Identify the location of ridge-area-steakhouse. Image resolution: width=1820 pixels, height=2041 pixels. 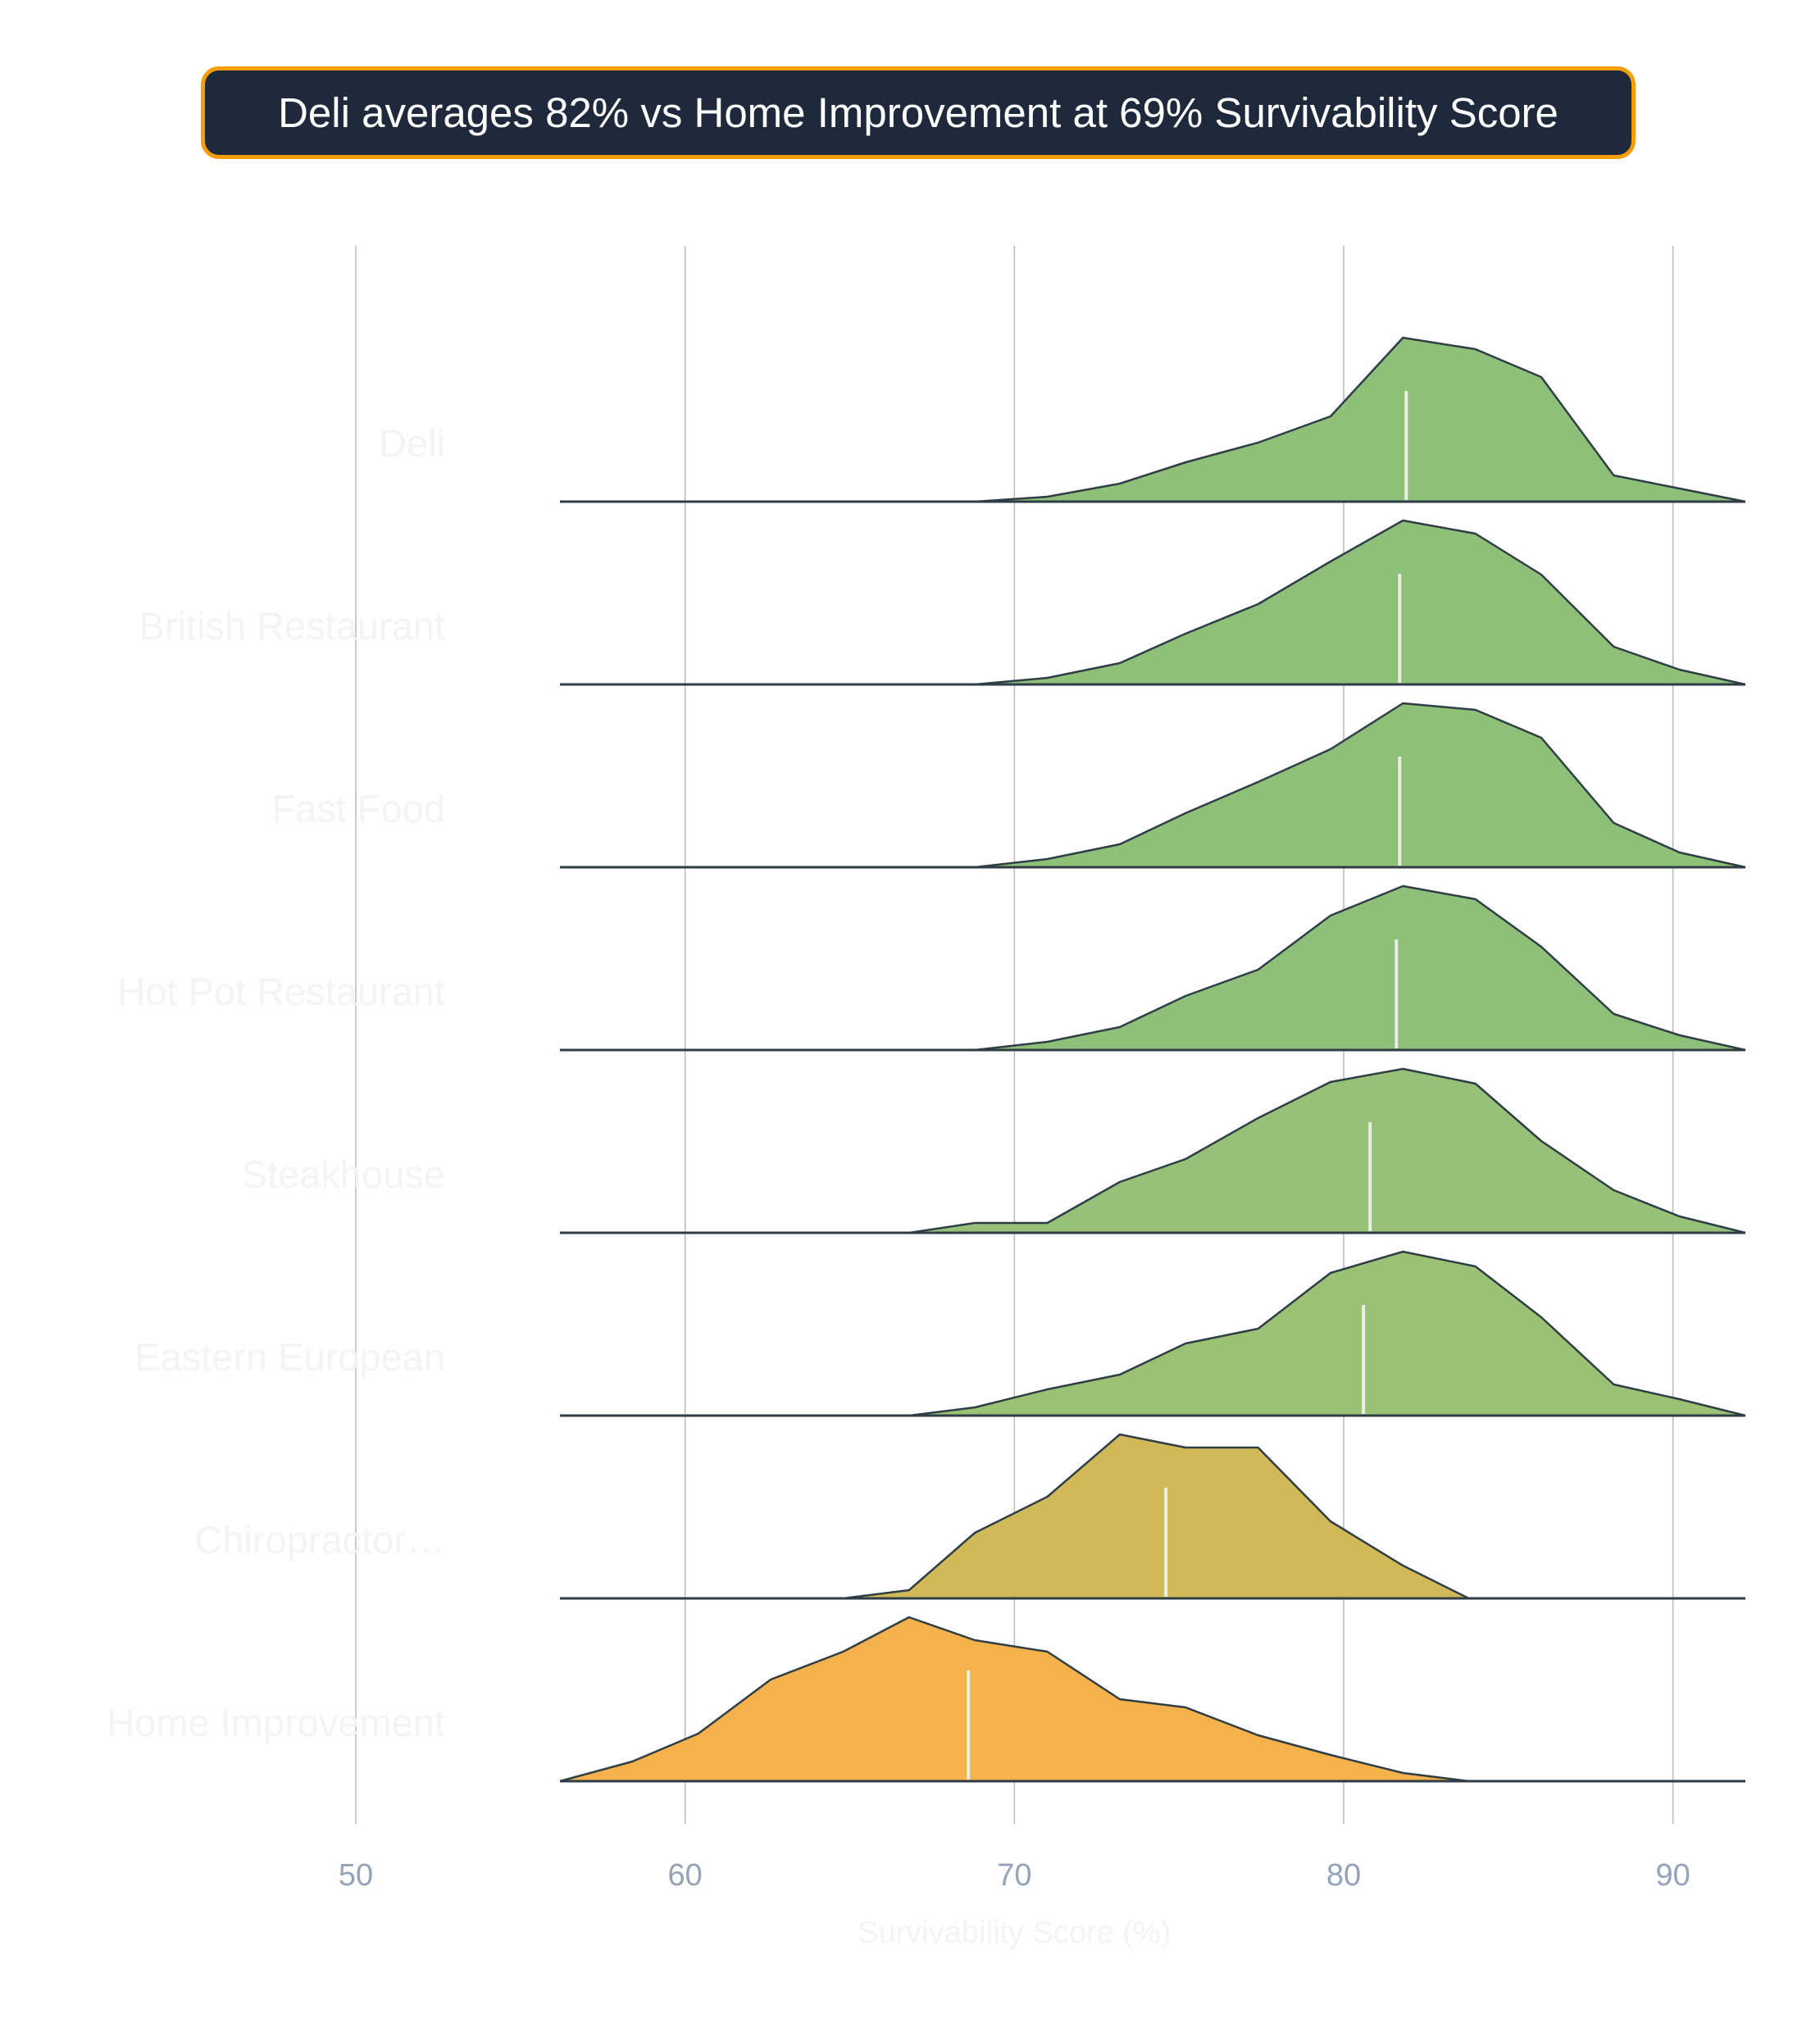
(1153, 1151).